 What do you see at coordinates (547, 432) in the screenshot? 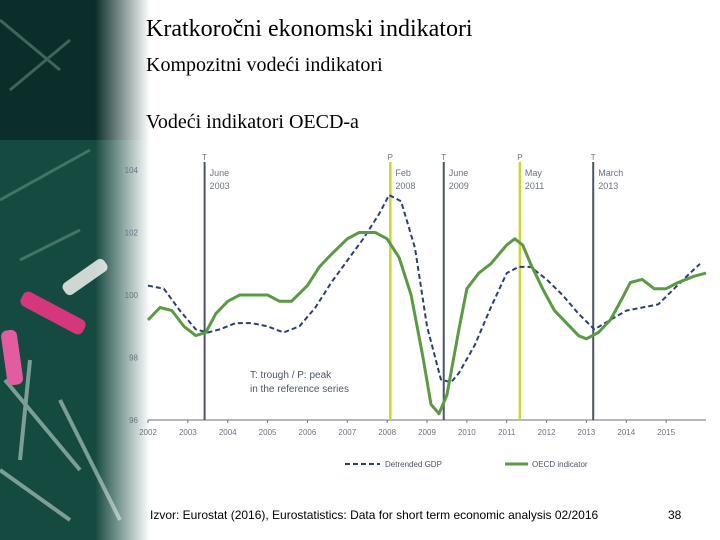
I see `x-tick-label: 2012` at bounding box center [547, 432].